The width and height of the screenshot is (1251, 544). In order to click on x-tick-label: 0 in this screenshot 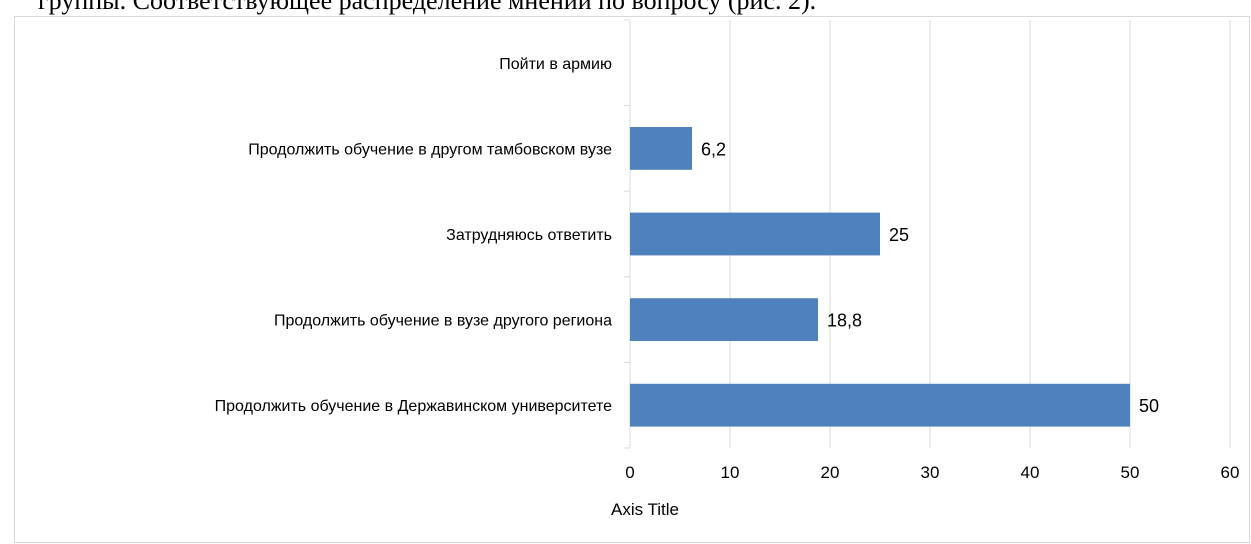, I will do `click(629, 472)`.